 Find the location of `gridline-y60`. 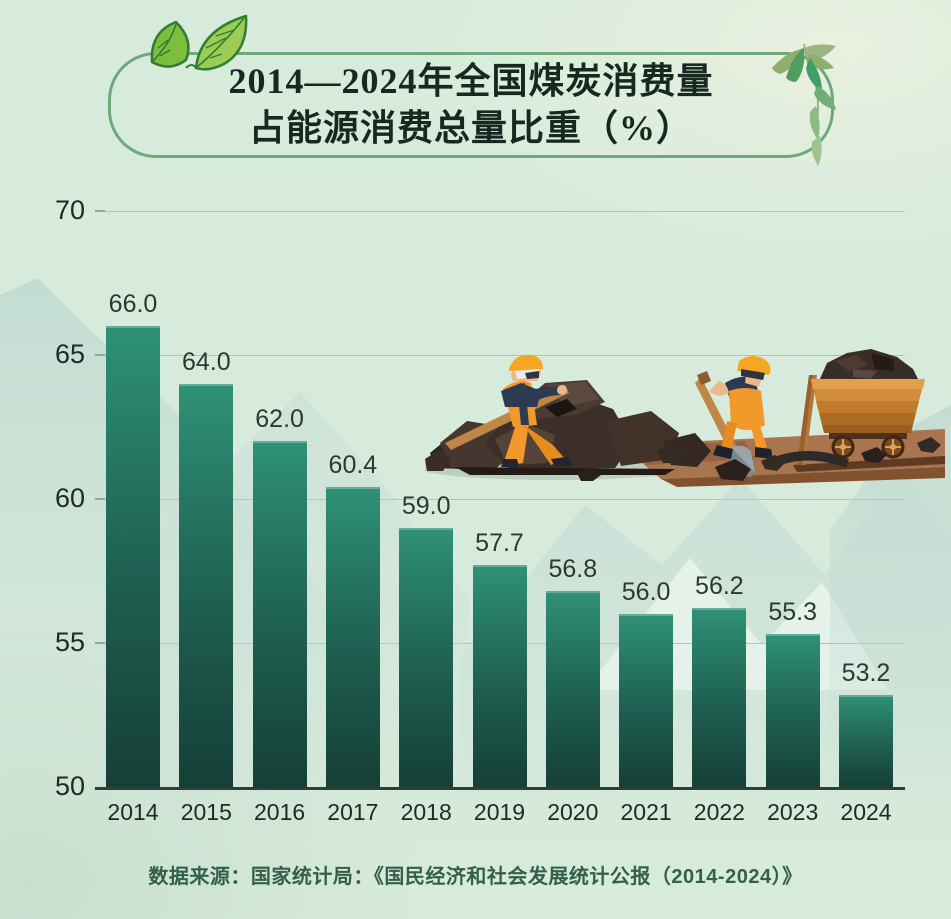

gridline-y60 is located at coordinates (500, 499).